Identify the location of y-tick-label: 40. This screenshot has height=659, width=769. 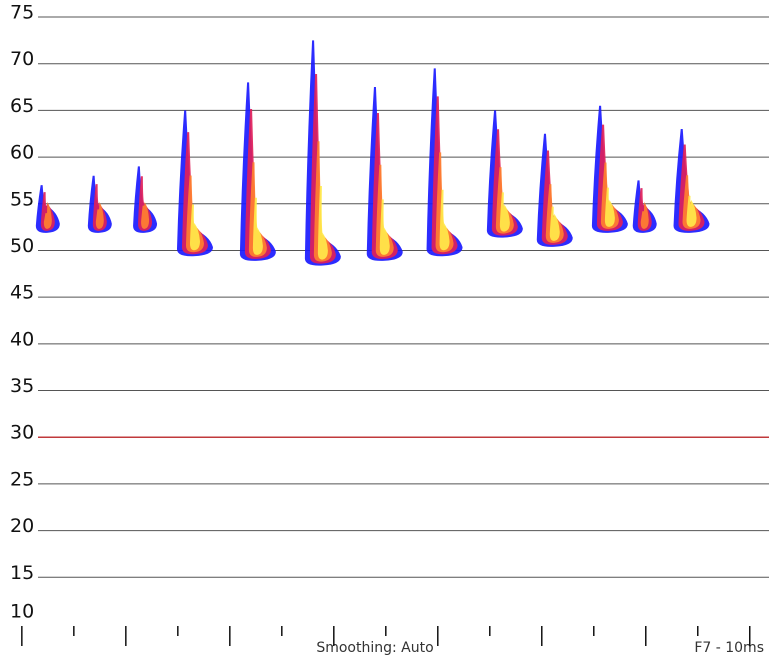
(22, 339).